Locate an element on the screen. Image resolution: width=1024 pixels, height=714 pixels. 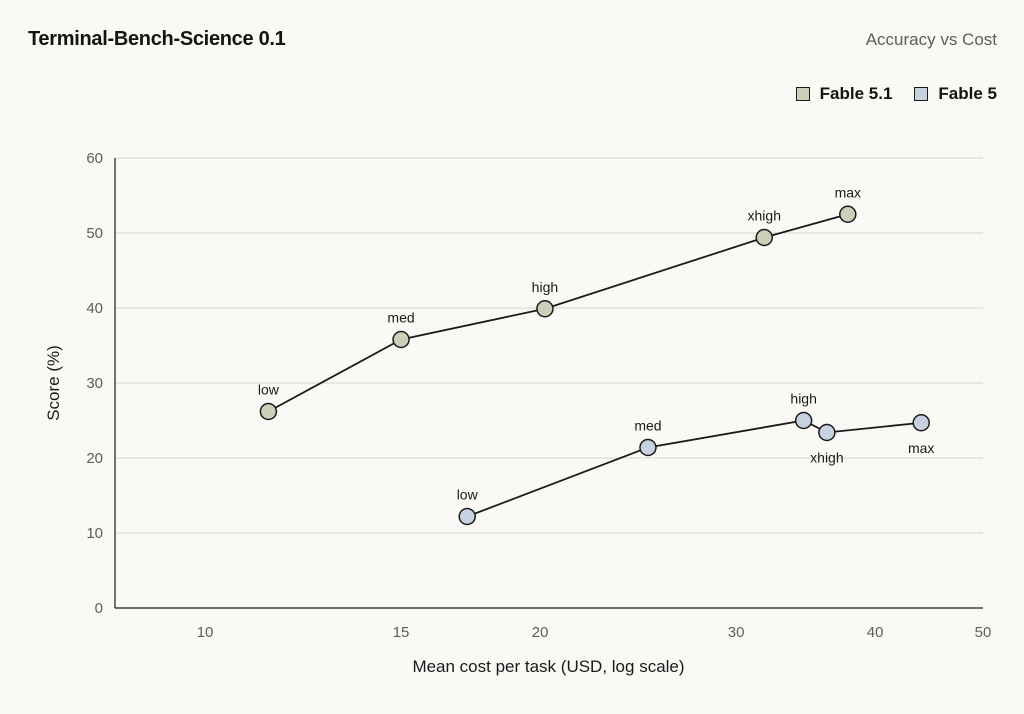
y-tick-label: 20 is located at coordinates (94, 458).